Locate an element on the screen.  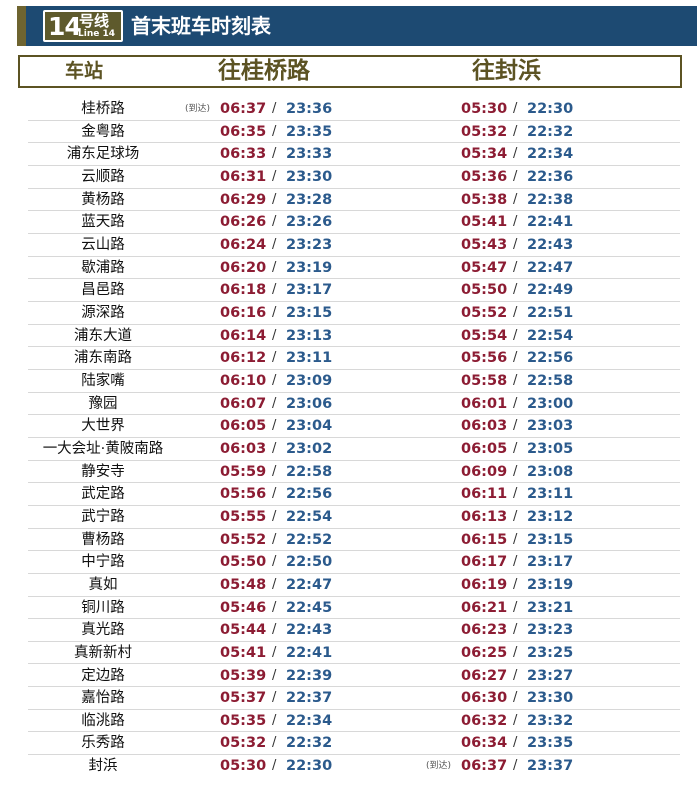
station-name: 歇浦路 is located at coordinates (103, 267).